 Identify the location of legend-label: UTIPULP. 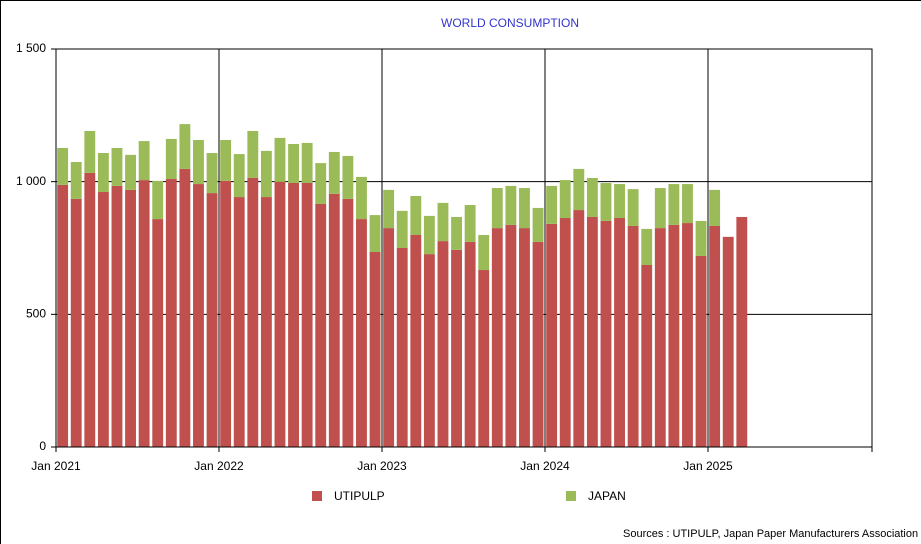
(359, 496).